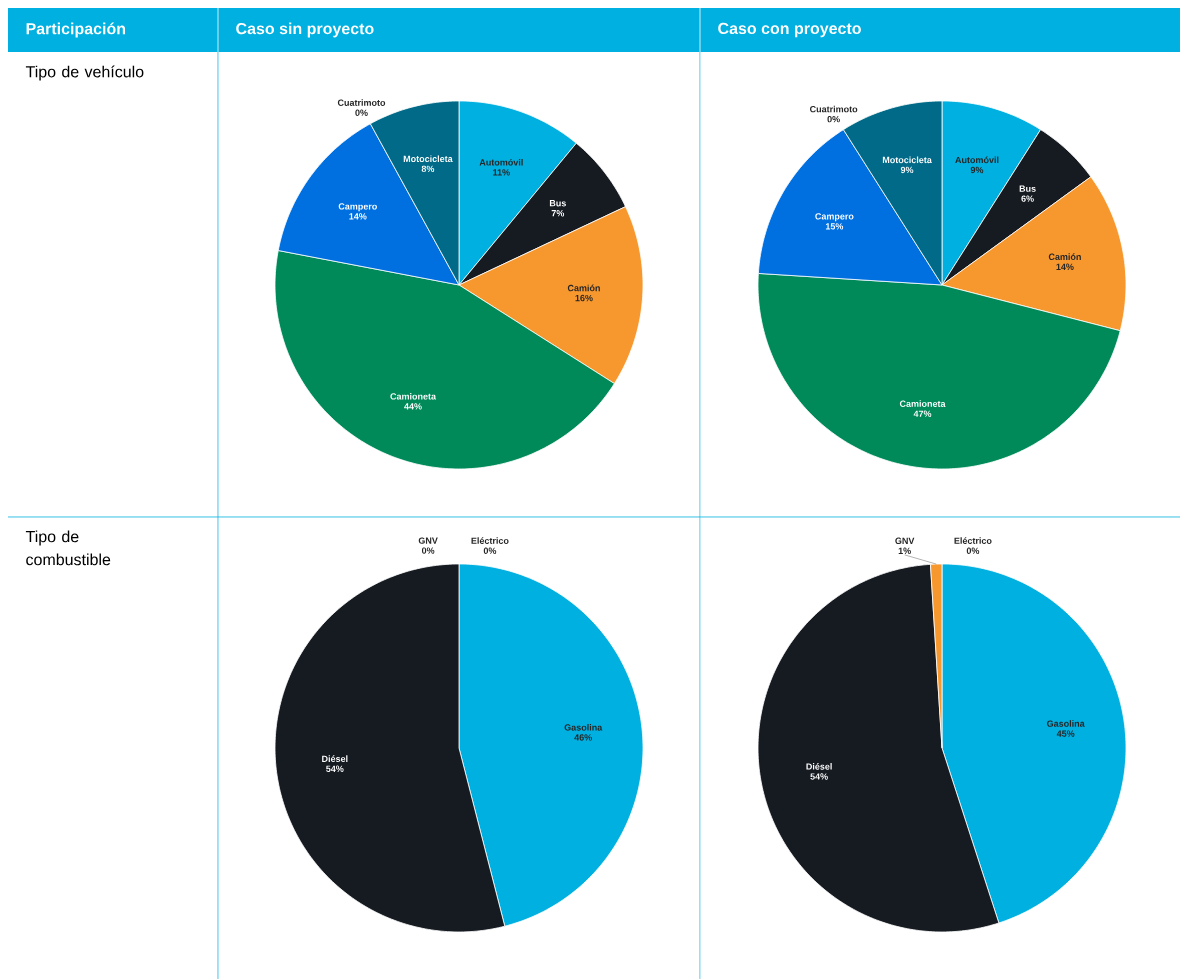  Describe the element at coordinates (834, 226) in the screenshot. I see `data-label: 15%` at that location.